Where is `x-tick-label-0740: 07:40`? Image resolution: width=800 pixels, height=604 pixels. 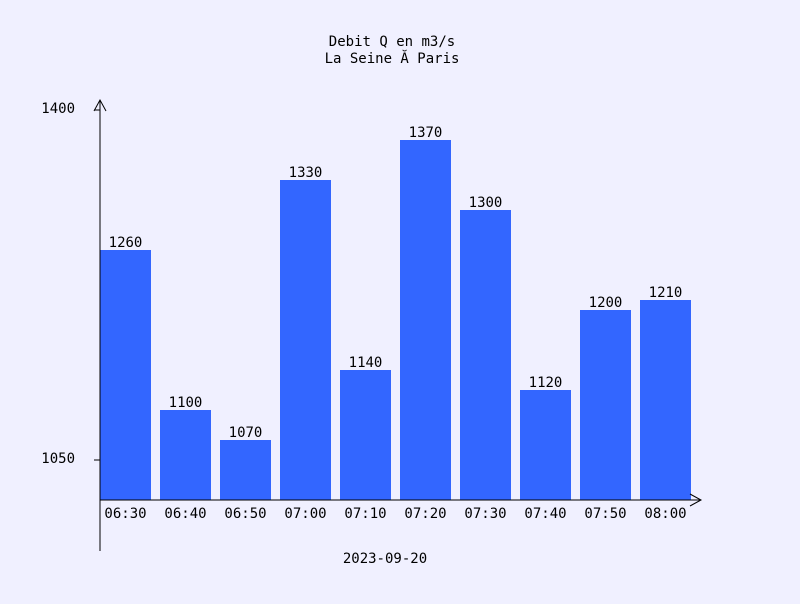
x-tick-label-0740: 07:40 is located at coordinates (545, 514).